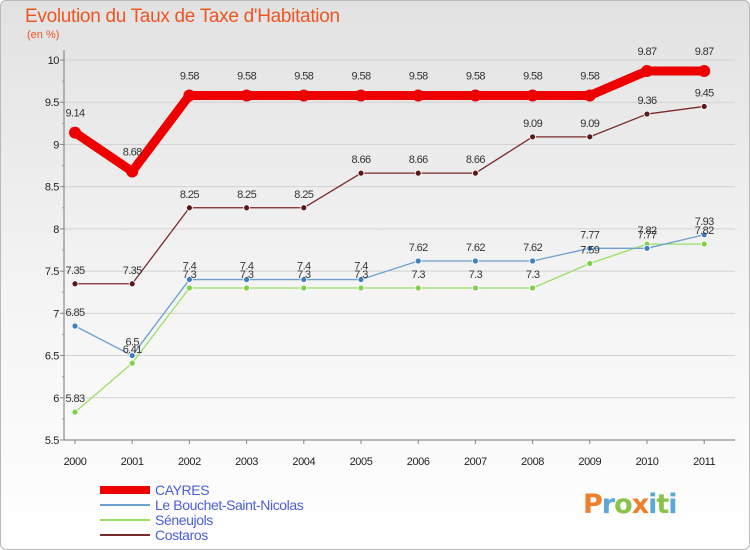 The height and width of the screenshot is (550, 750). Describe the element at coordinates (54, 61) in the screenshot. I see `y-tick-label: 10` at that location.